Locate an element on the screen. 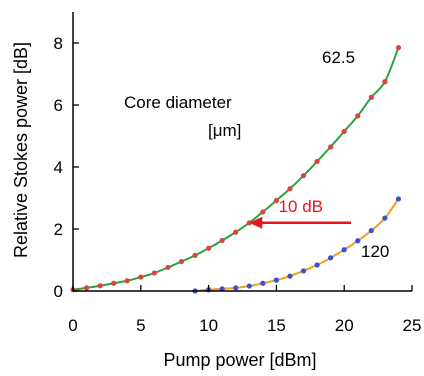 The width and height of the screenshot is (424, 376). y-tick-label: 8 is located at coordinates (58, 43).